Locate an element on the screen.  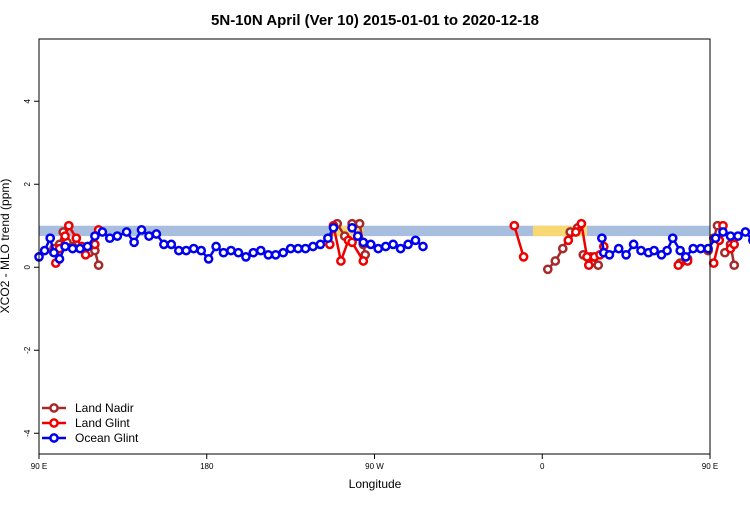
y-tick-label: -2 is located at coordinates (27, 350).